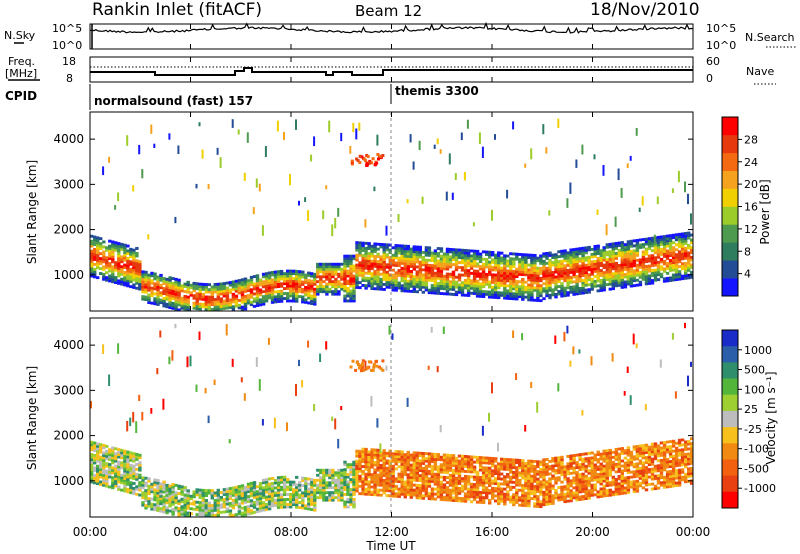  Describe the element at coordinates (747, 251) in the screenshot. I see `power-colorbar-tick: 8` at that location.